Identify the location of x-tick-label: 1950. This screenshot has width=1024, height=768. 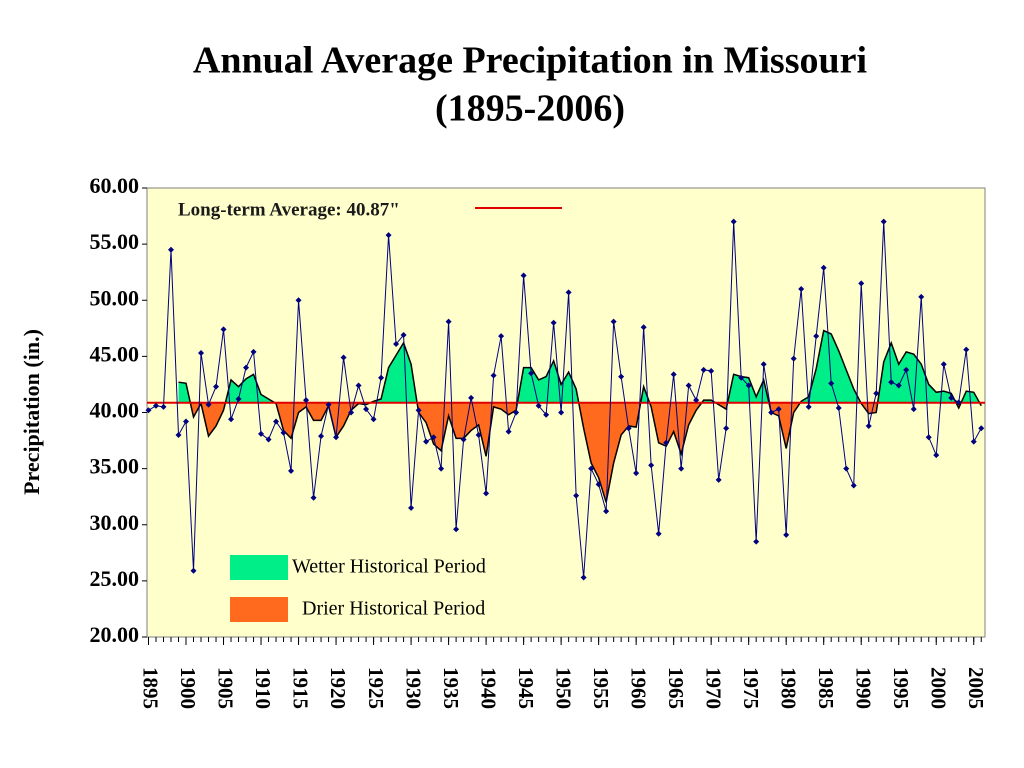
(563, 688).